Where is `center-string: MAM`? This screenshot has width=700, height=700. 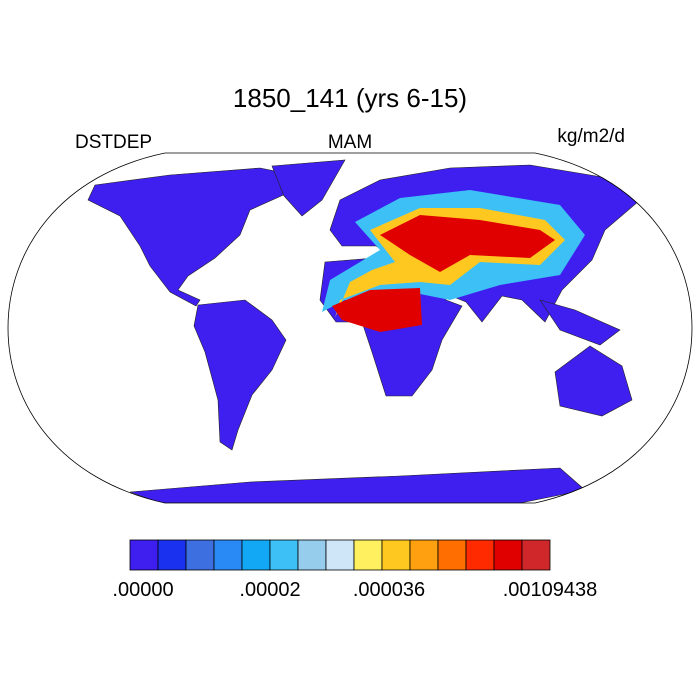 center-string: MAM is located at coordinates (350, 142).